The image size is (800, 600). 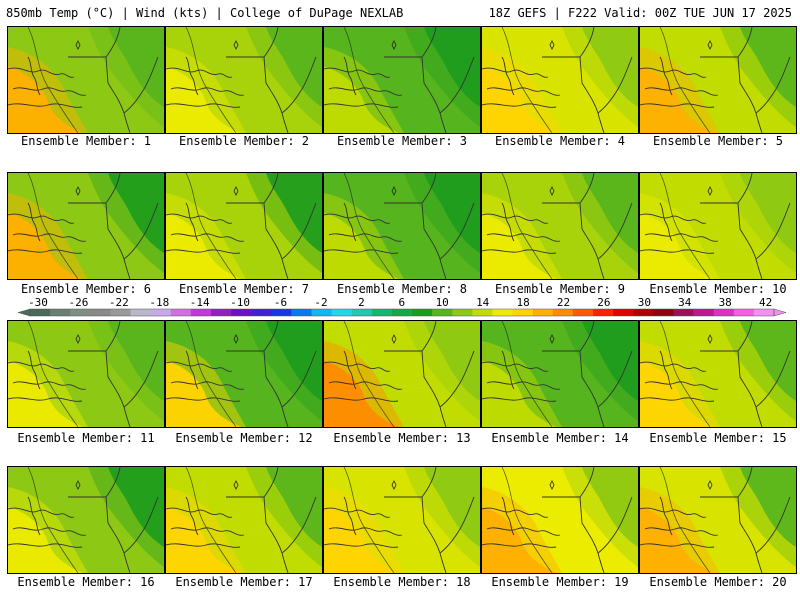 What do you see at coordinates (244, 141) in the screenshot?
I see `panel-label-member-2: Ensemble Member: 2` at bounding box center [244, 141].